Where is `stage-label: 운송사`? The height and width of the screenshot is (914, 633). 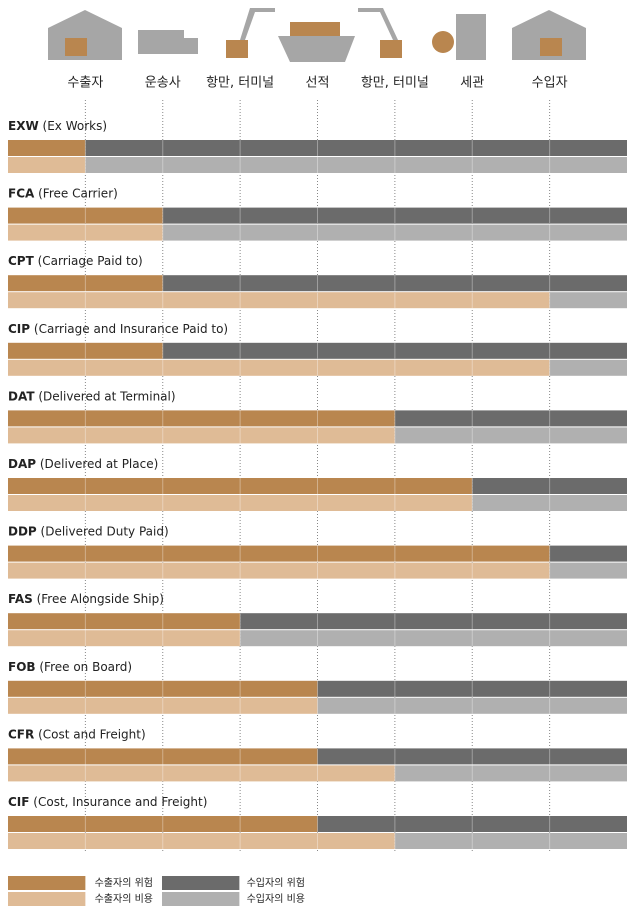
stage-label: 운송사 is located at coordinates (163, 83).